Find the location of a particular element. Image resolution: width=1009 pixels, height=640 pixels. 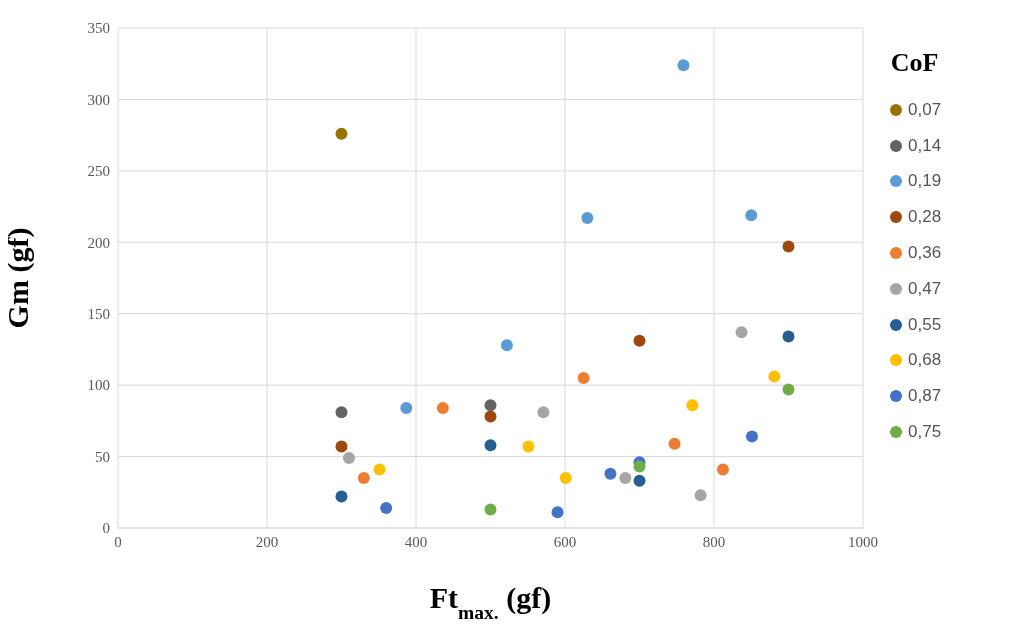

y-tick-label: 200 is located at coordinates (98, 242).